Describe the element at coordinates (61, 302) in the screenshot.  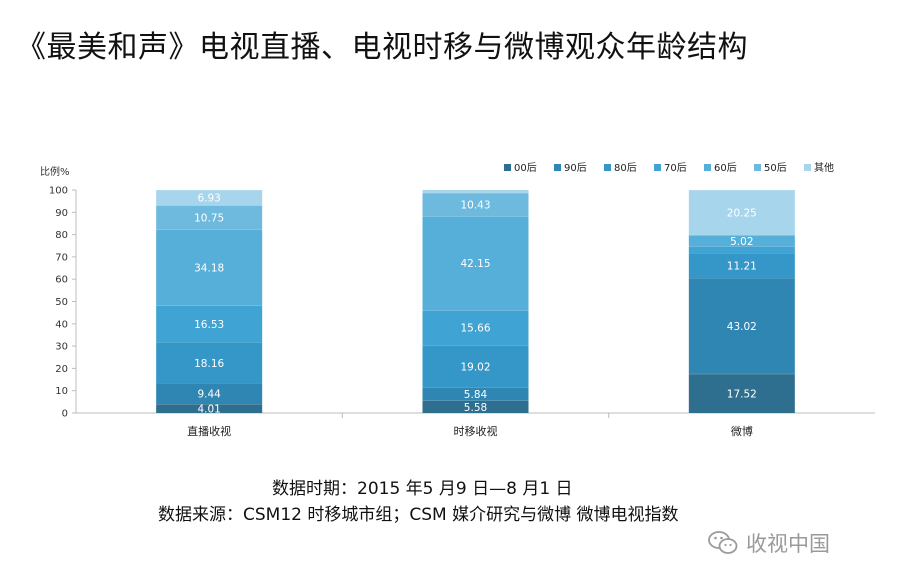
I see `y-tick-label: 50` at that location.